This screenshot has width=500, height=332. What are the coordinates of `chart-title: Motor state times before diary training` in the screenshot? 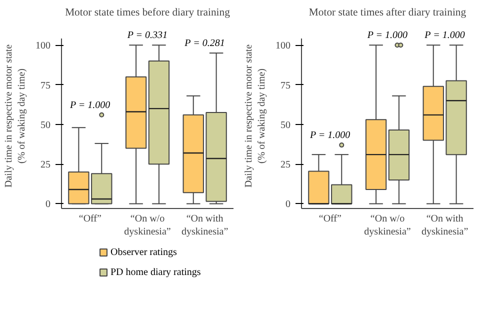 It's located at (148, 13).